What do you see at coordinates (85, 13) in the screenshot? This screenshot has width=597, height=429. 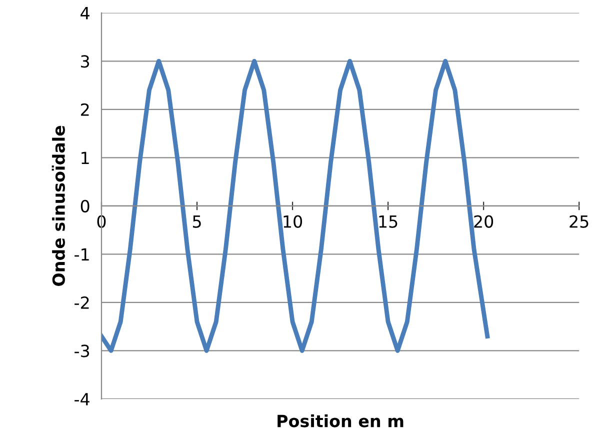 I see `y-tick-label: 4` at bounding box center [85, 13].